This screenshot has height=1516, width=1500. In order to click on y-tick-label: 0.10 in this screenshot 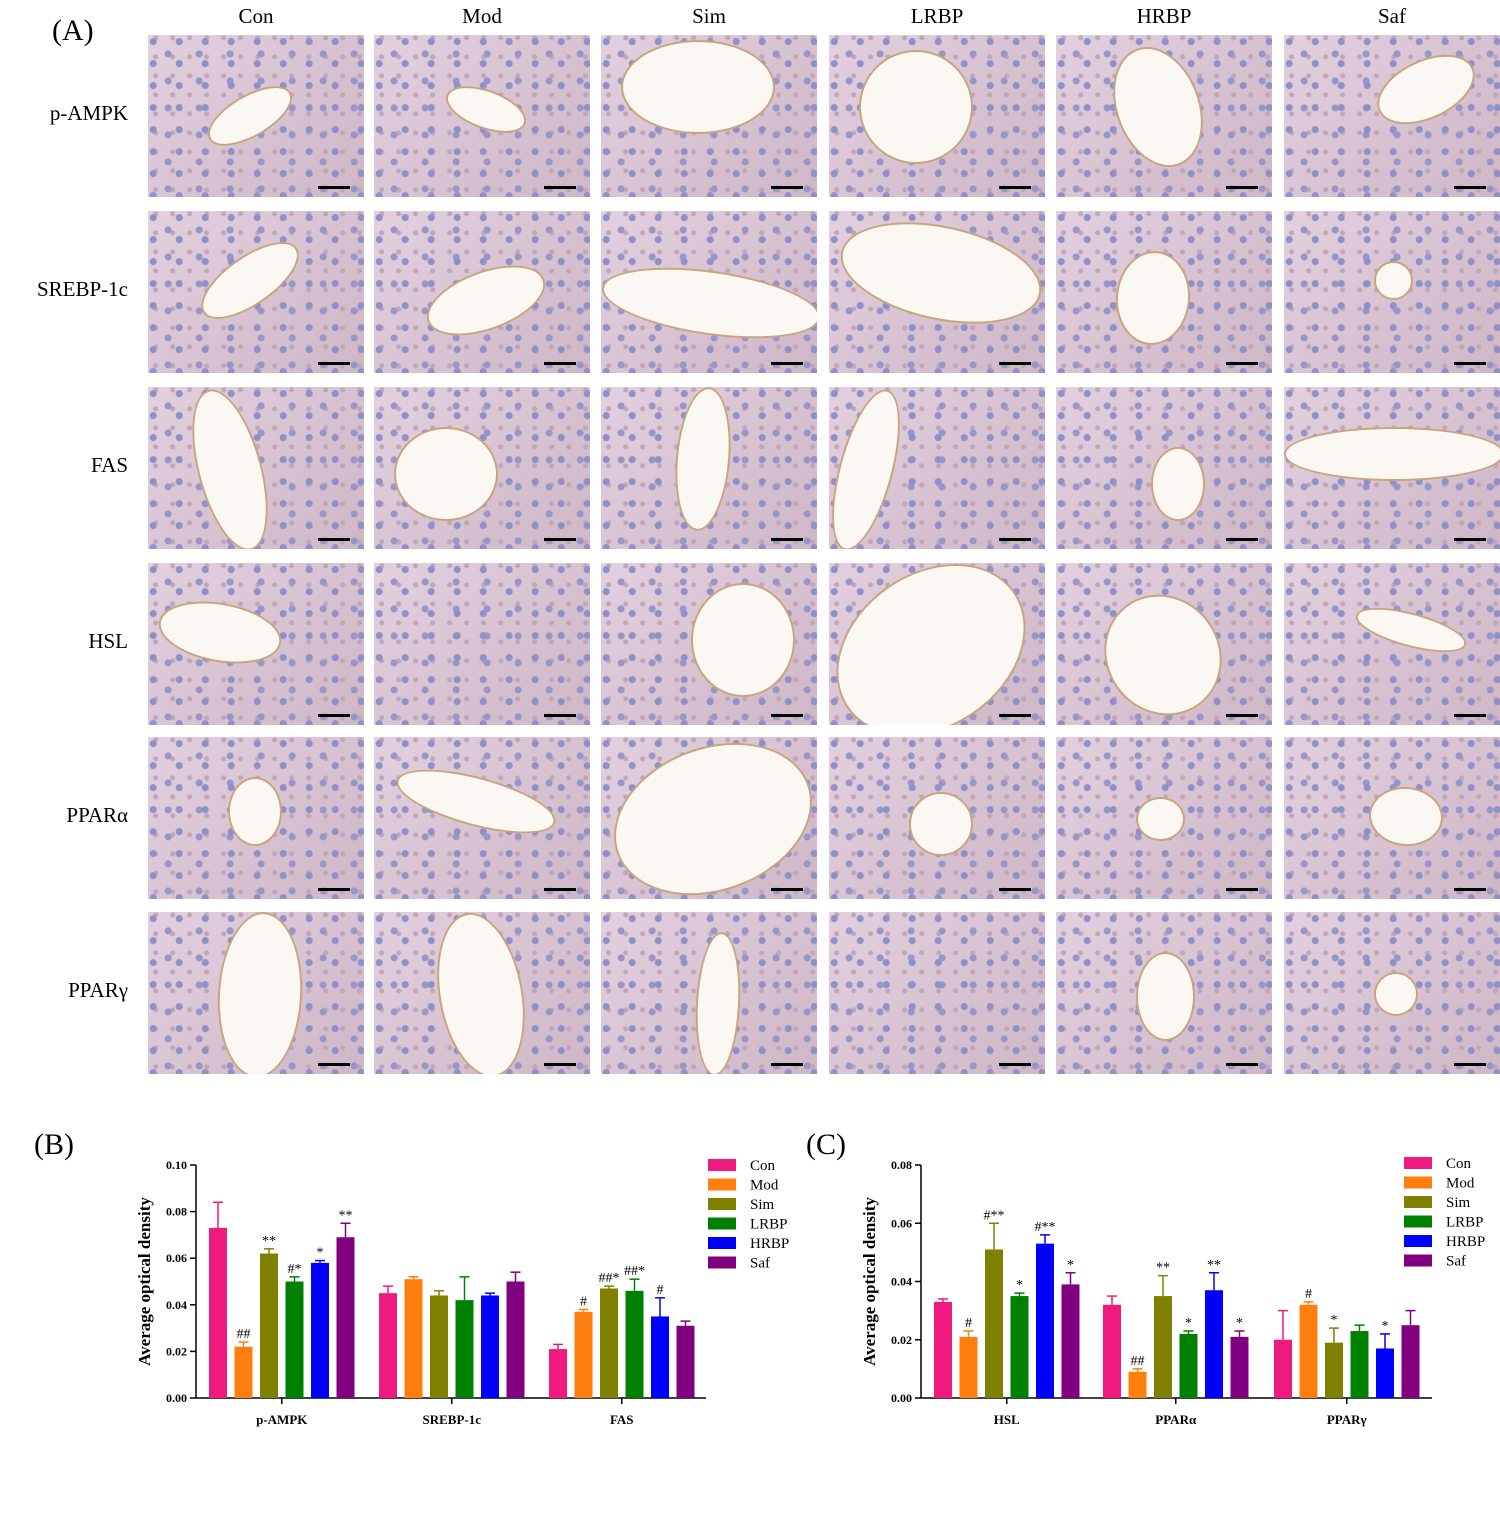, I will do `click(176, 1165)`.